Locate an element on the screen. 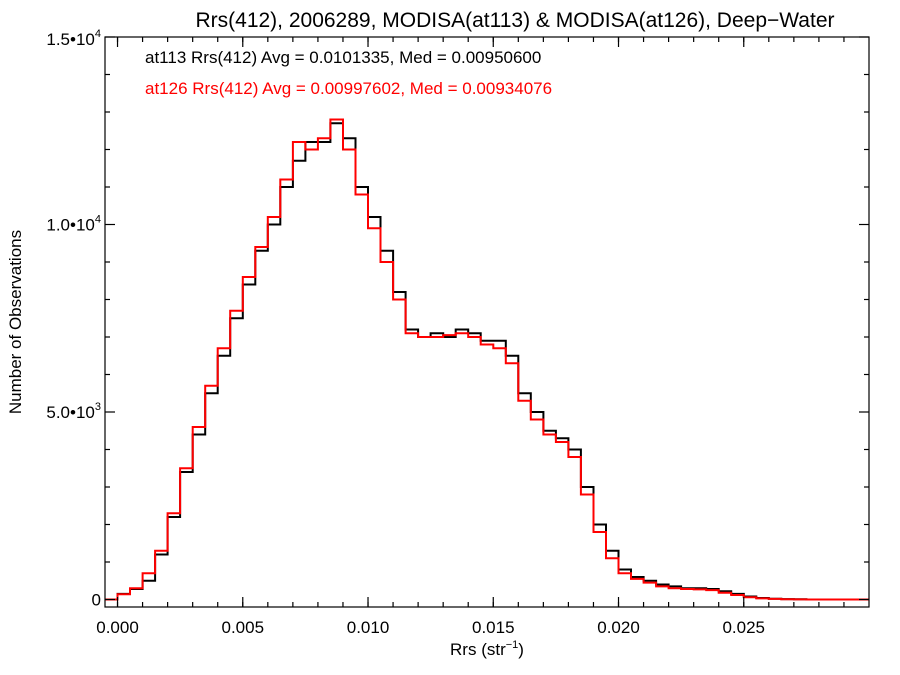  y-axis-label: Number of Observations is located at coordinates (15, 322).